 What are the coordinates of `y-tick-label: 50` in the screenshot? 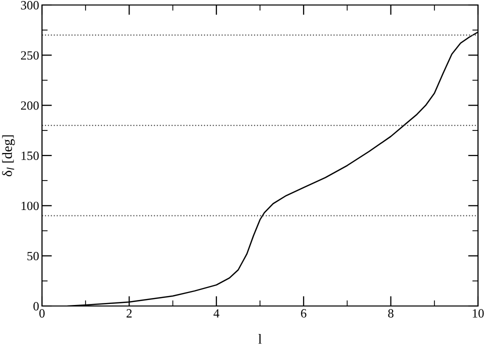 It's located at (33, 256).